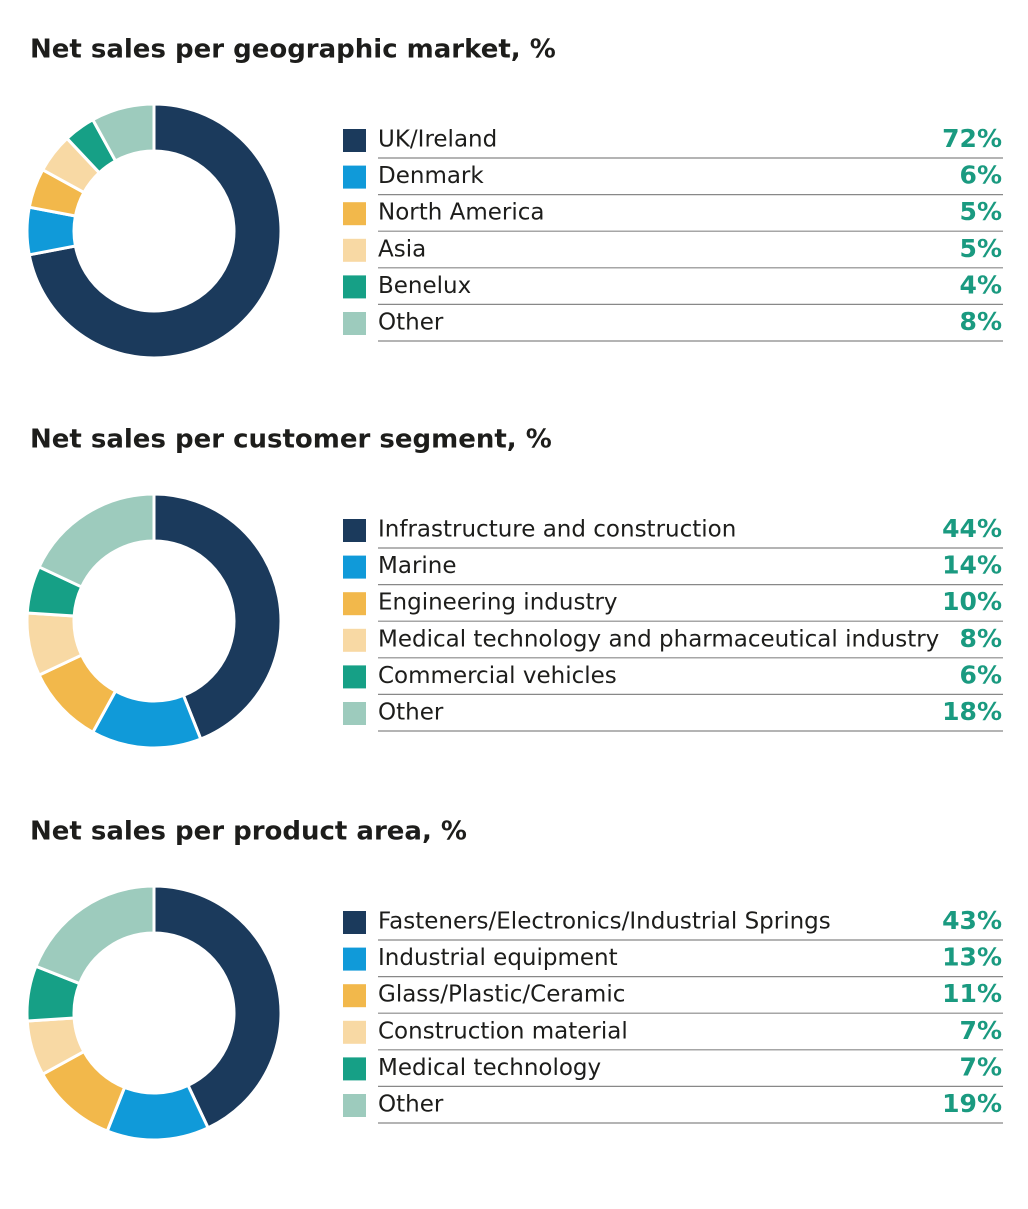  Describe the element at coordinates (293, 50) in the screenshot. I see `chart-title: Net sales per geographic market, %` at that location.